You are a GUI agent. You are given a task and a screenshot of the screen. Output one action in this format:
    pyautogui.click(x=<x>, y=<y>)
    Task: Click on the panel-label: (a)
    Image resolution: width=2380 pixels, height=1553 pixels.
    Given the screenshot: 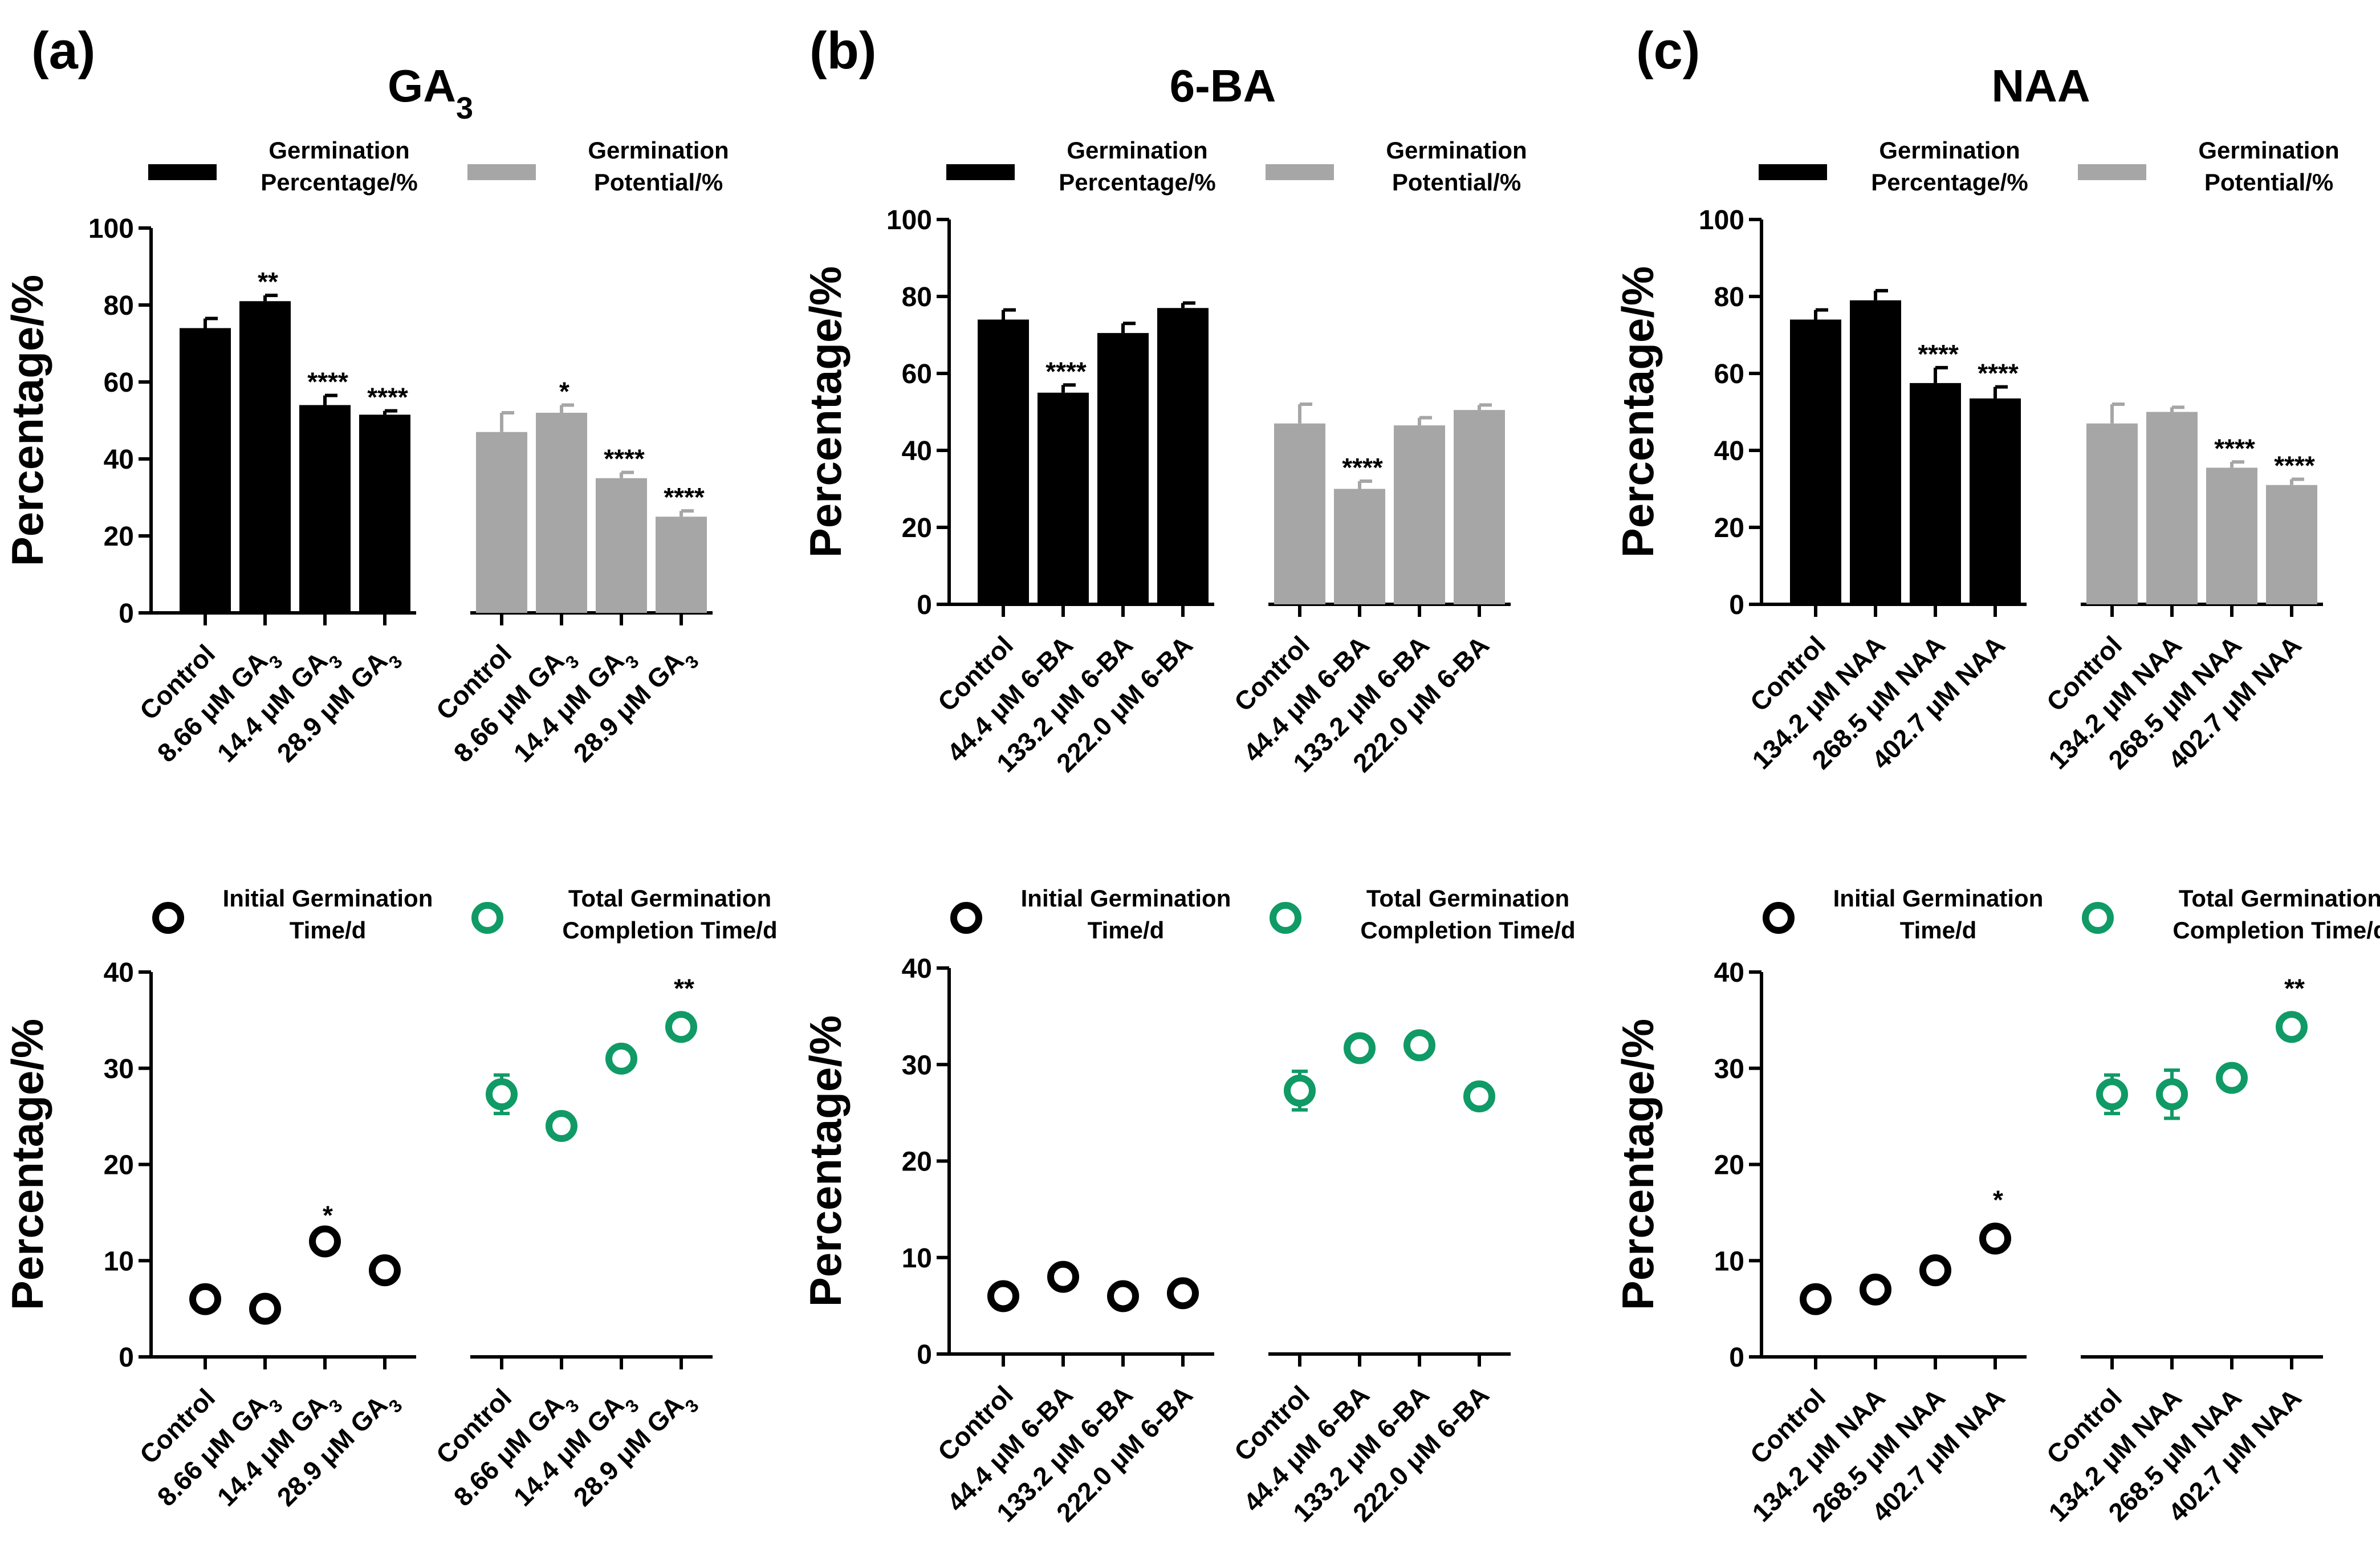 What is the action you would take?
    pyautogui.click(x=63, y=51)
    